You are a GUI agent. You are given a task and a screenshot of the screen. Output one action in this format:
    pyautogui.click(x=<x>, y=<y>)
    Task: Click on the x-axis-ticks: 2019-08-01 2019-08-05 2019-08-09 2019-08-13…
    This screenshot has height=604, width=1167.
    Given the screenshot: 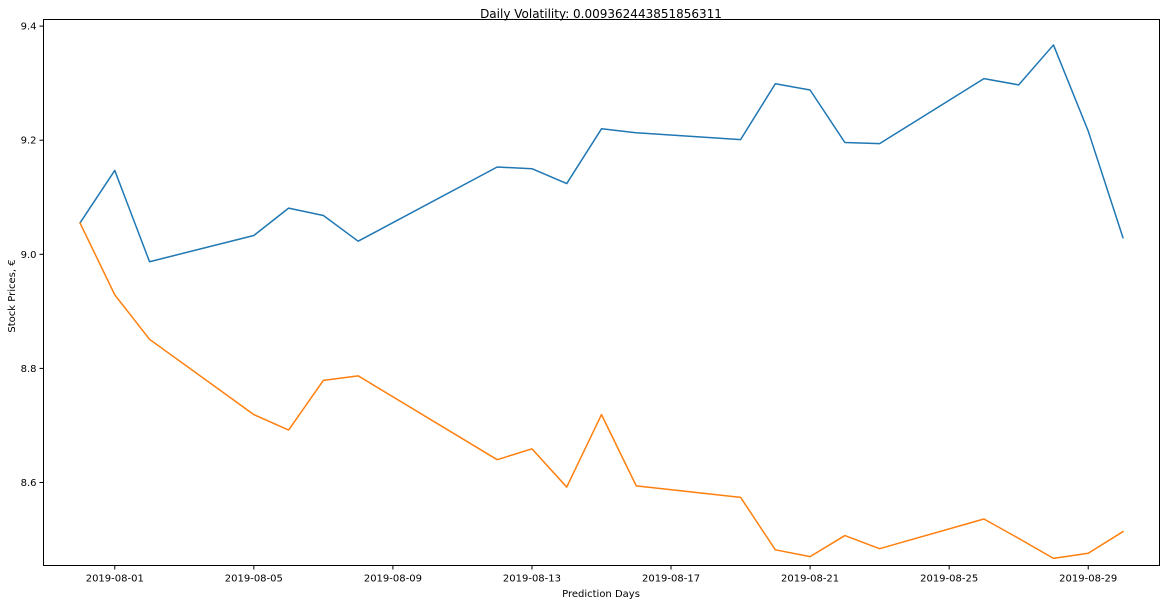 What is the action you would take?
    pyautogui.click(x=601, y=575)
    